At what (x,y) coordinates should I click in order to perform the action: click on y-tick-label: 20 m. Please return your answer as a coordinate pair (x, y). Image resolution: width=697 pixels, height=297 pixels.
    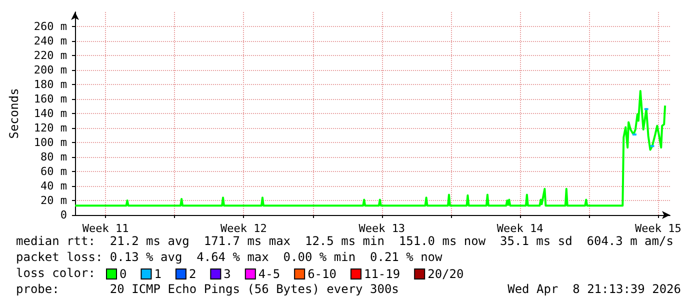
    Looking at the image, I should click on (54, 200).